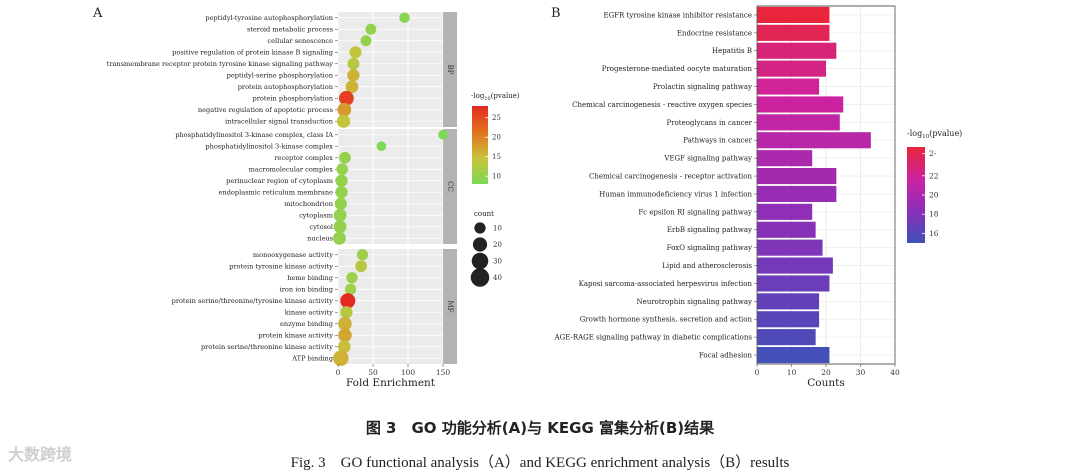 This screenshot has height=475, width=1080. Describe the element at coordinates (391, 383) in the screenshot. I see `panel-a-x-axis-title: Fold Enrichment` at that location.